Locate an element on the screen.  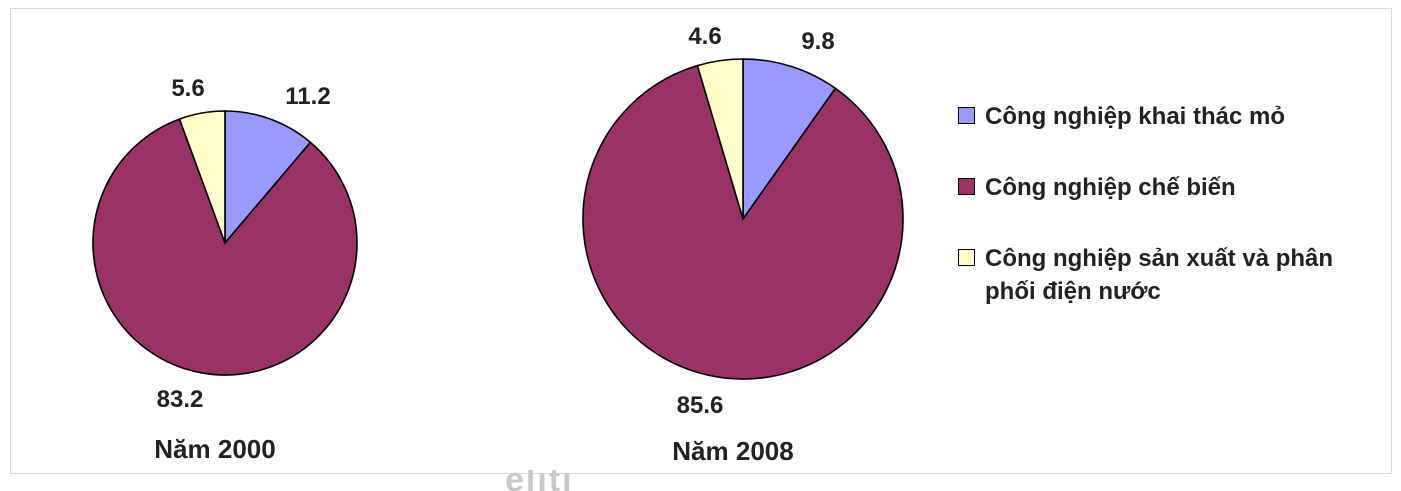
pie-1-slice-mining is located at coordinates (789, 140).